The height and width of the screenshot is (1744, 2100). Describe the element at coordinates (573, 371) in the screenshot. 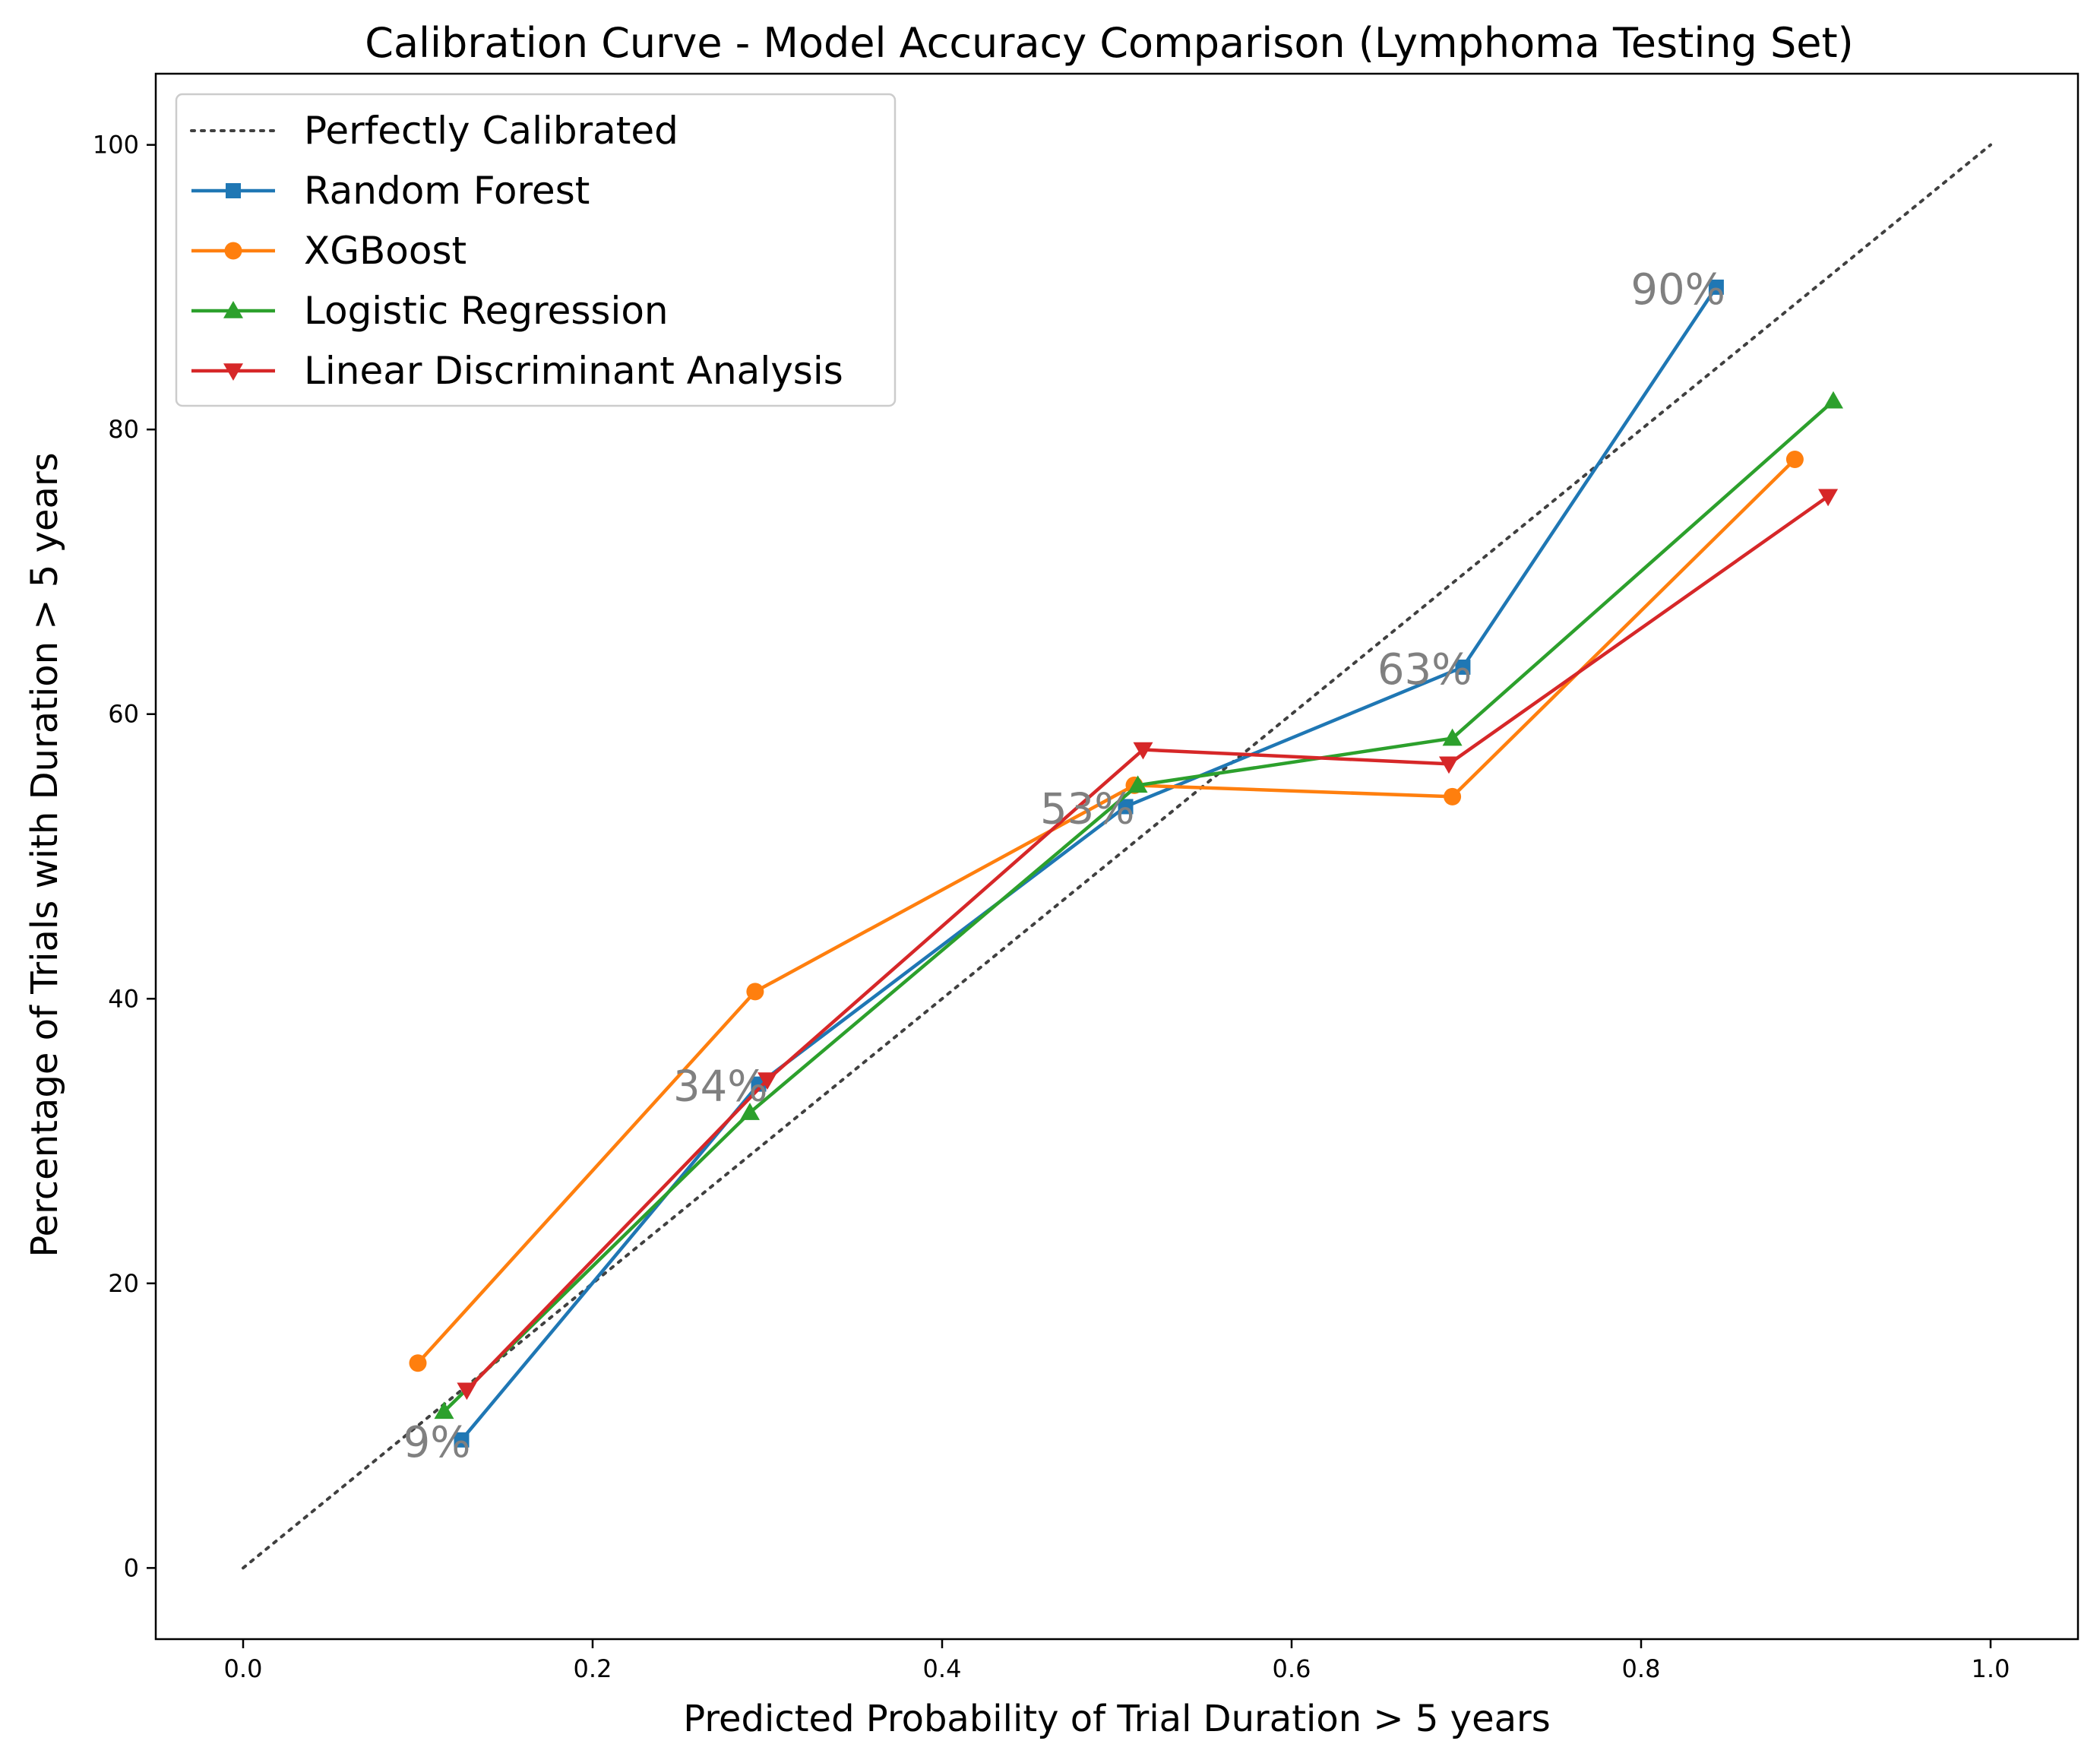

I see `legend-label: Linear Discriminant Analysis` at that location.